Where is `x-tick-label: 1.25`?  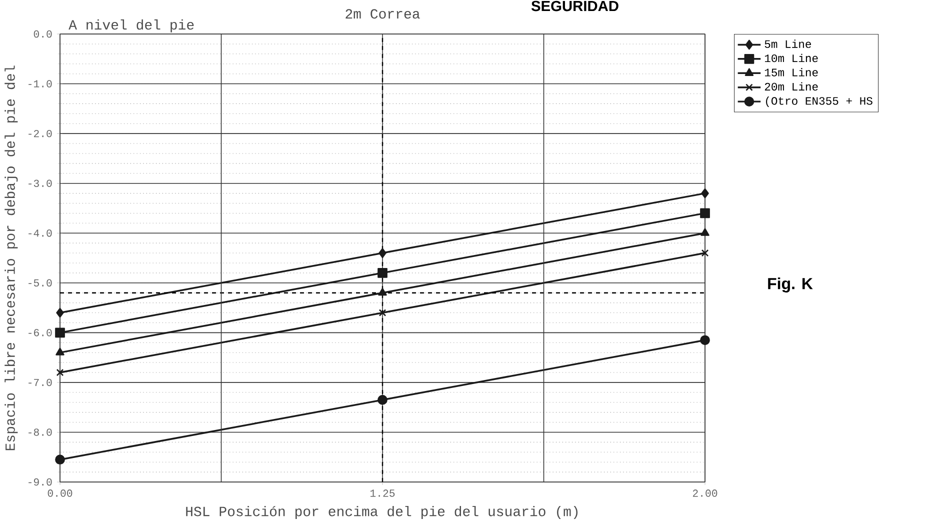 x-tick-label: 1.25 is located at coordinates (382, 493).